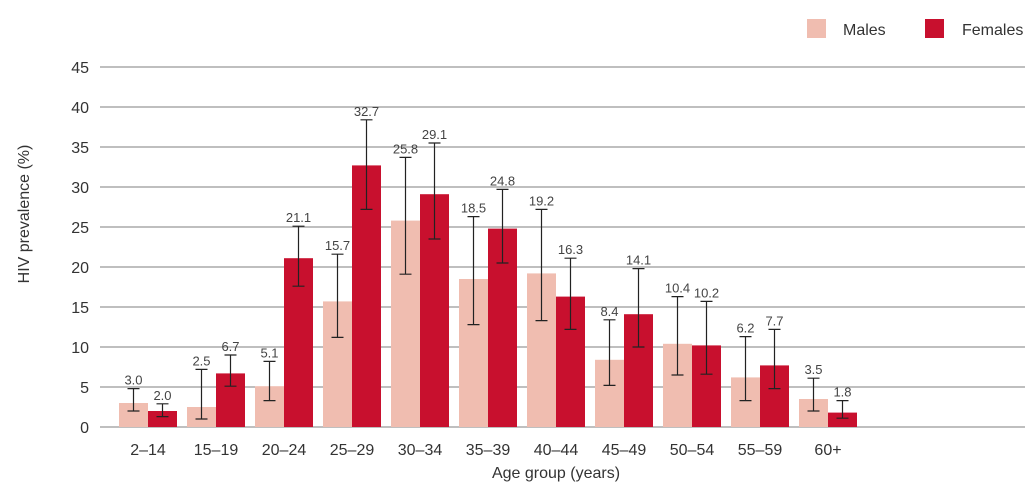 The height and width of the screenshot is (486, 1033). What do you see at coordinates (556, 473) in the screenshot?
I see `x-axis-title: Age group (years)` at bounding box center [556, 473].